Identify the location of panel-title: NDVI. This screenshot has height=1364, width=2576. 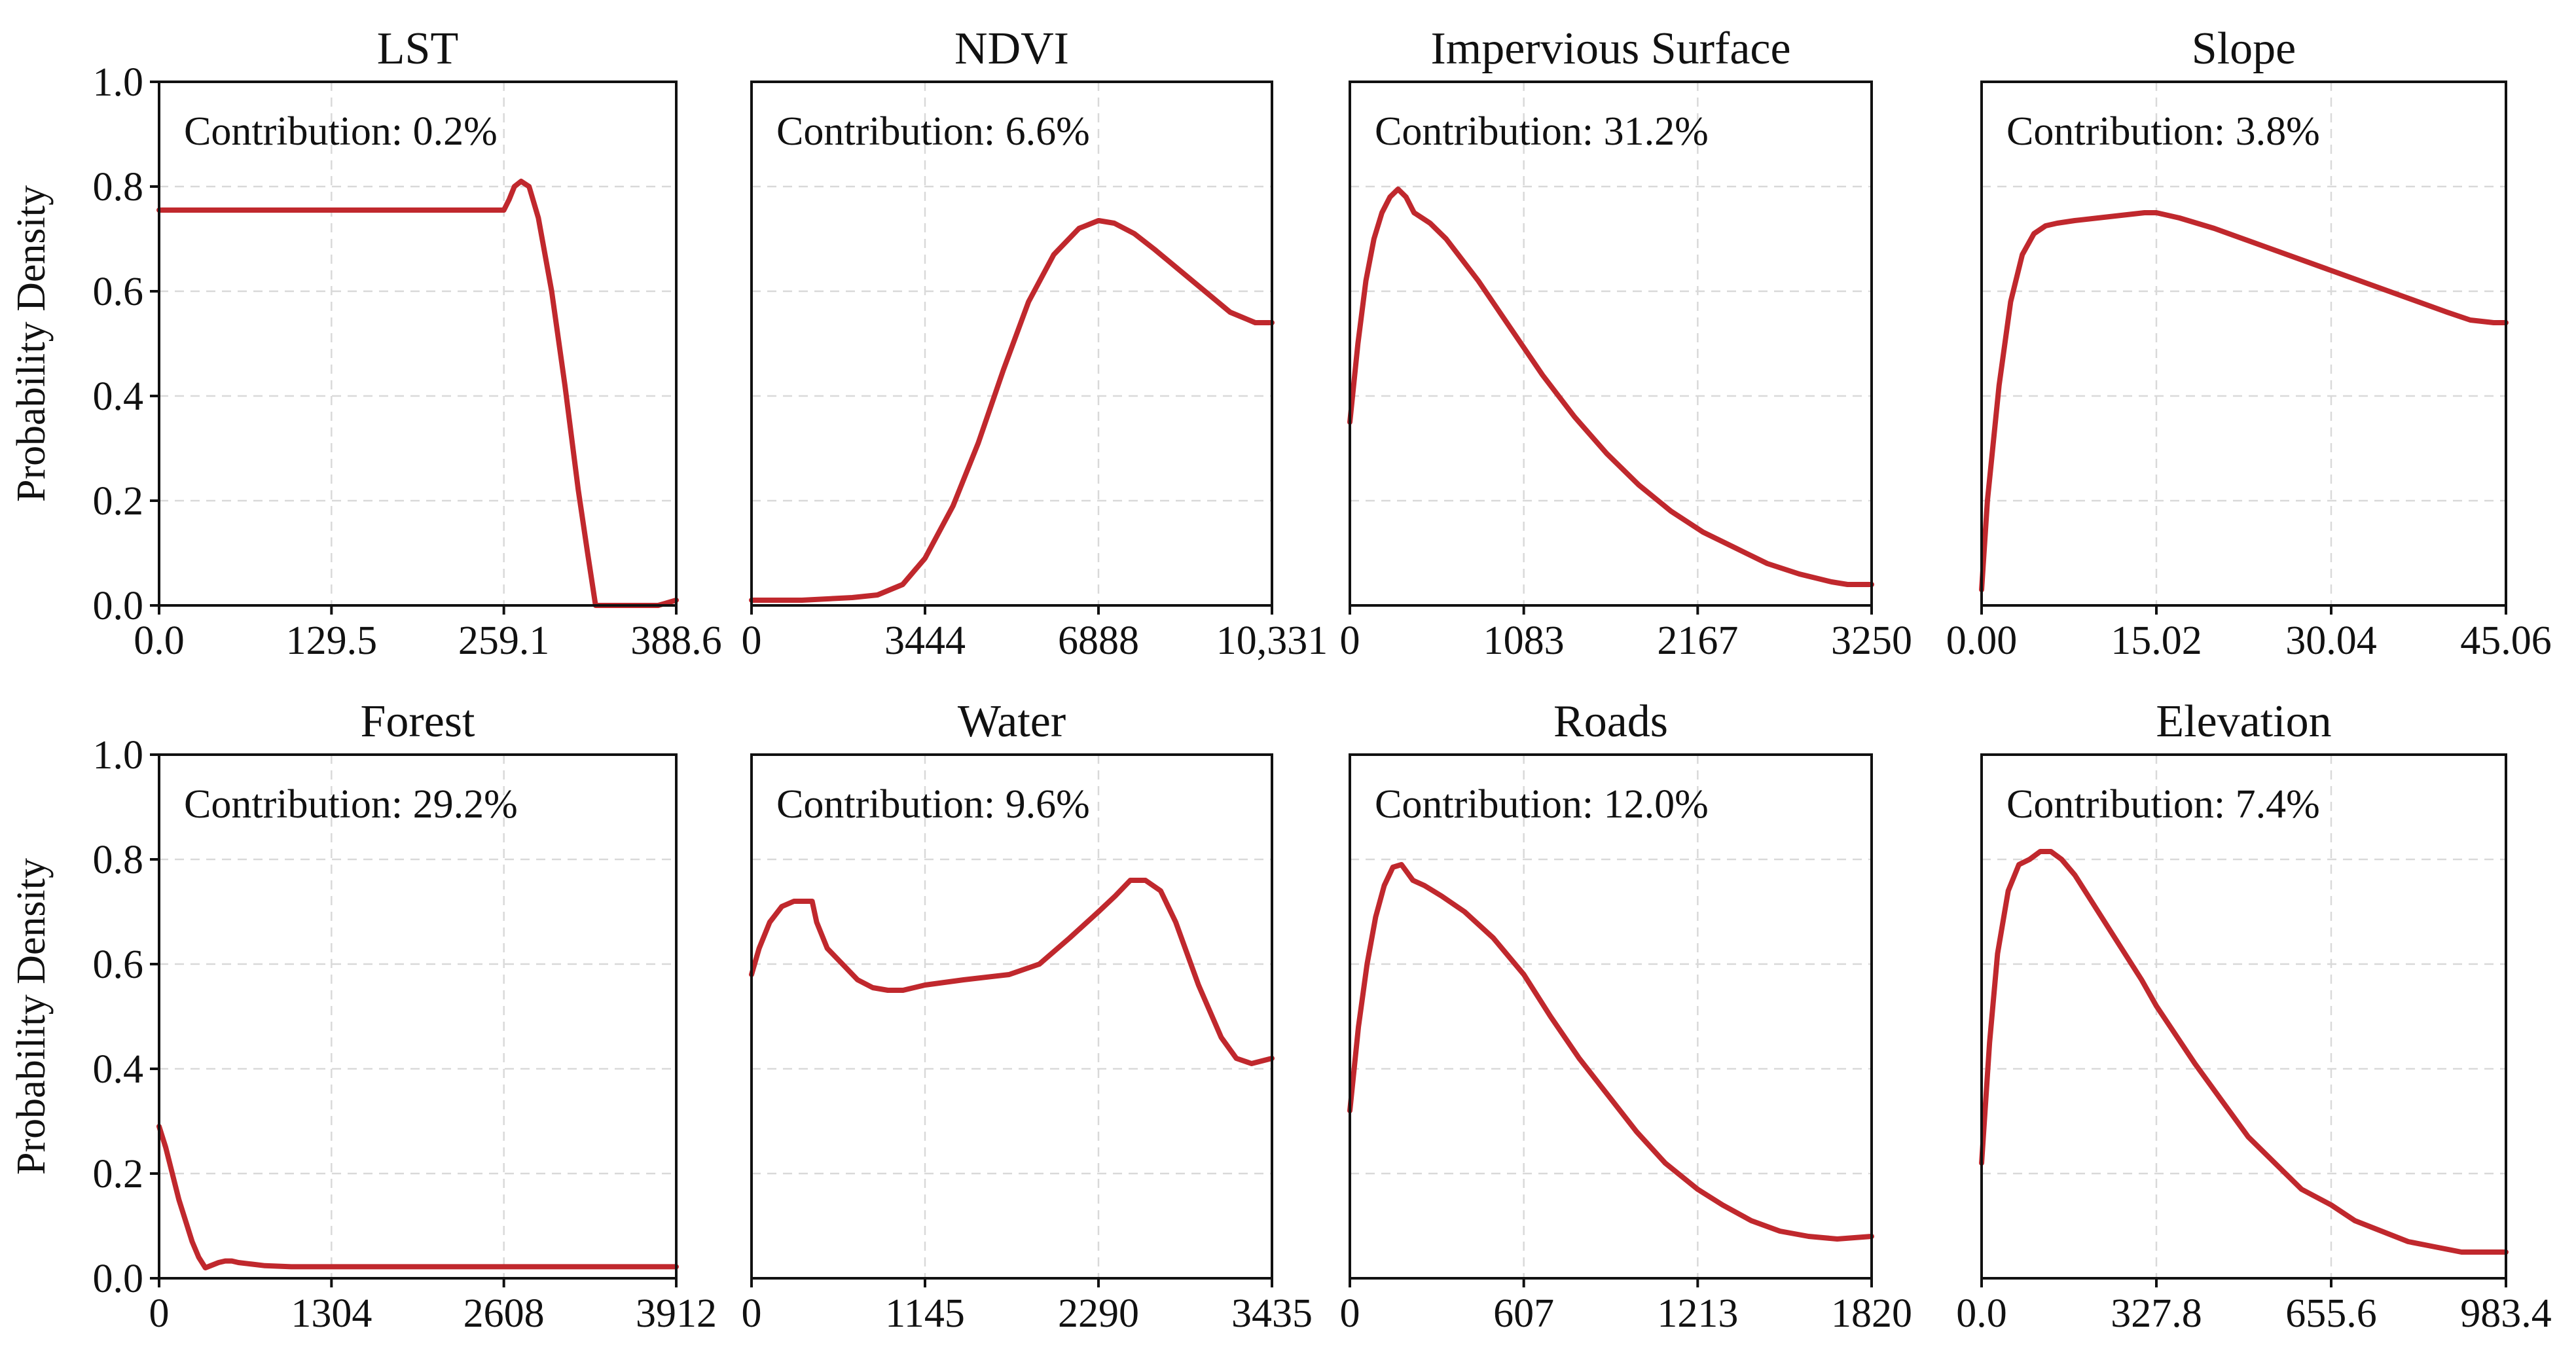
(1011, 49).